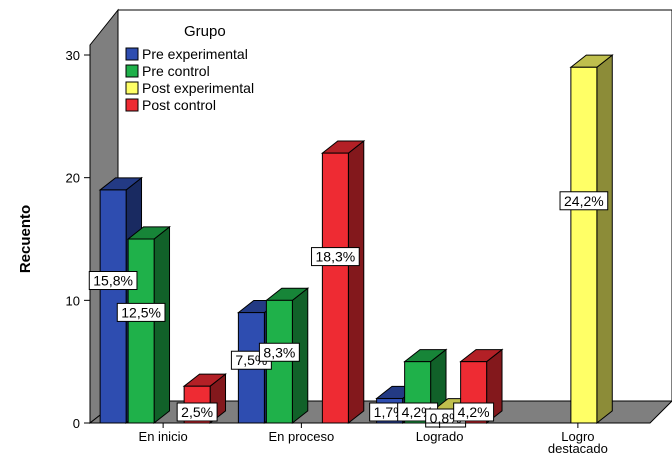 This screenshot has width=672, height=457. What do you see at coordinates (25, 239) in the screenshot?
I see `y-axis-title: Recuento` at bounding box center [25, 239].